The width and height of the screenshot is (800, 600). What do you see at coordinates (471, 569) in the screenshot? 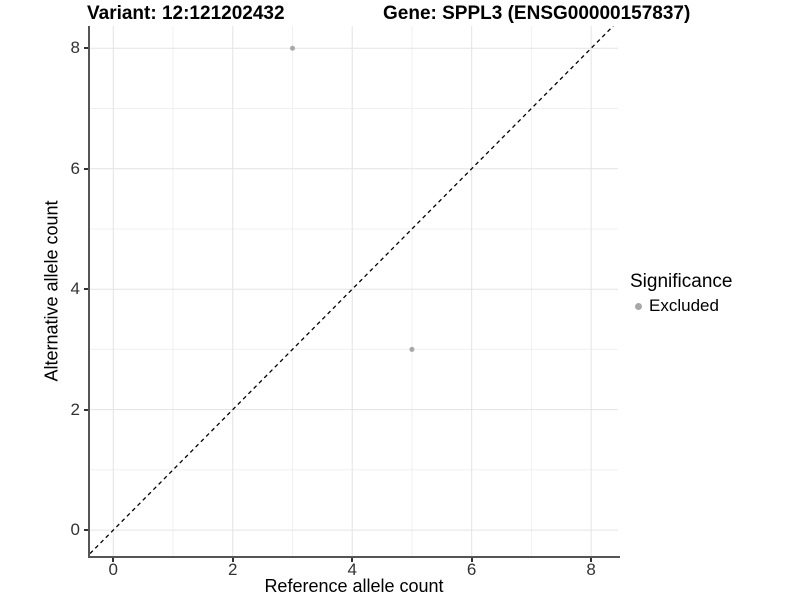
I see `x-tick-label: 6` at bounding box center [471, 569].